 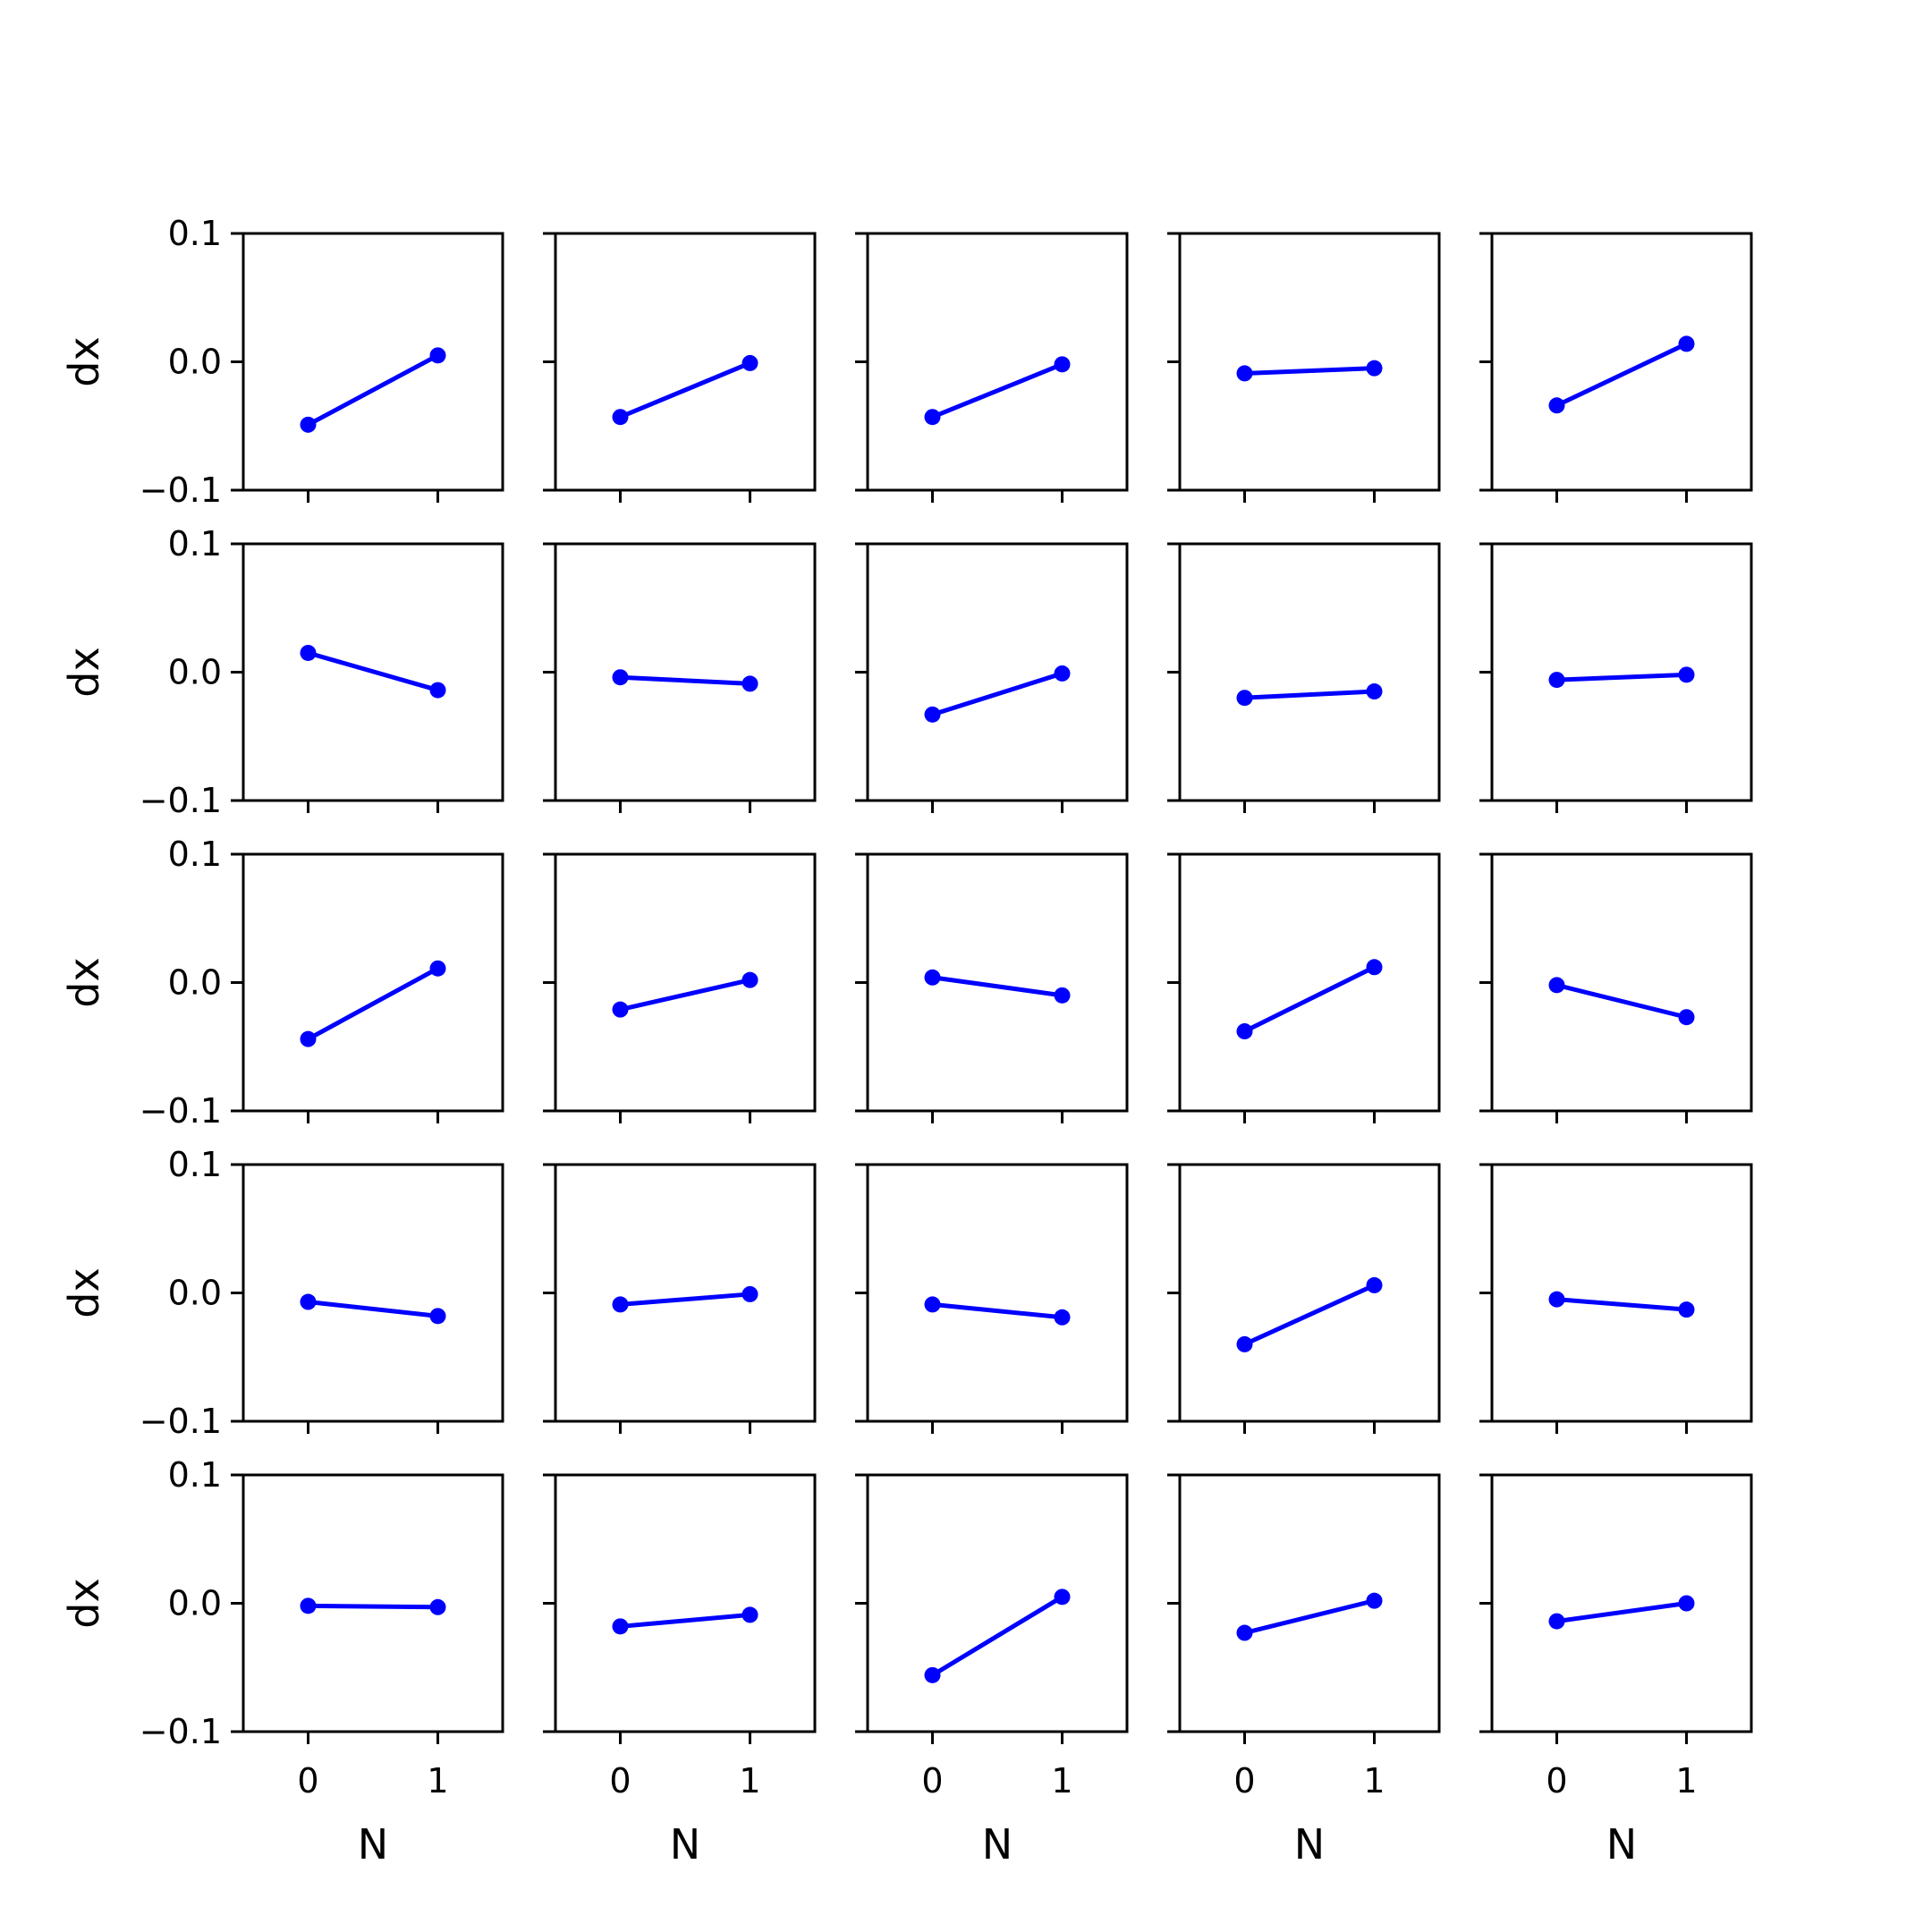 I want to click on subplot-r4-c4, so click(x=1304, y=1298).